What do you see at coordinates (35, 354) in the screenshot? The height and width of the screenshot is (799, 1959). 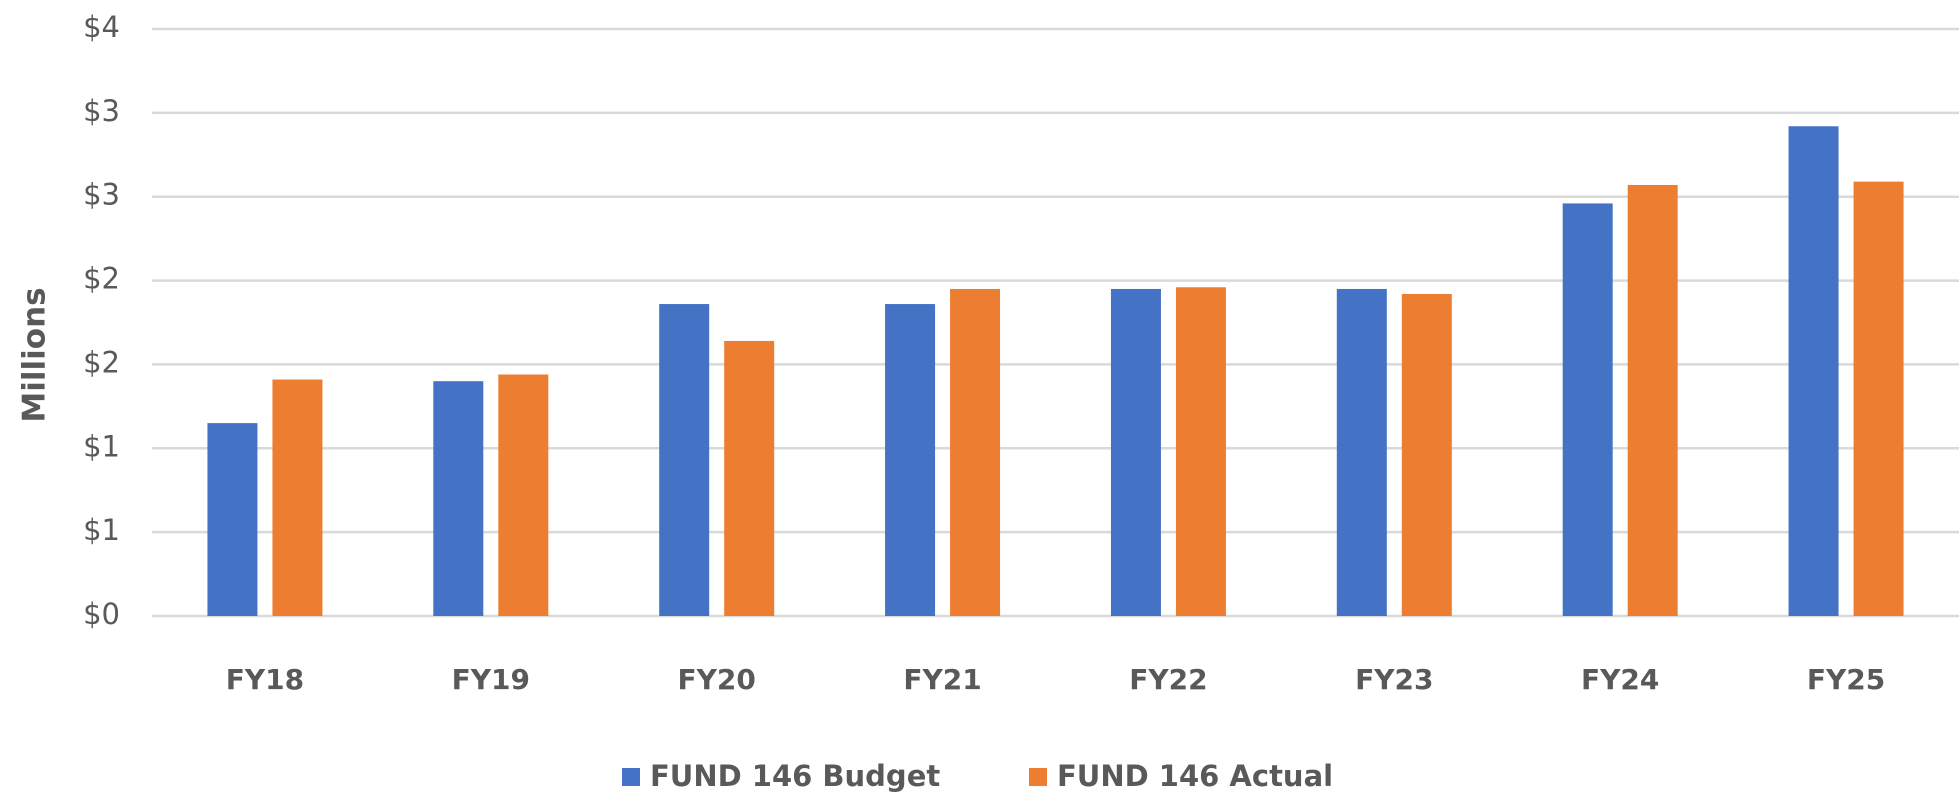 I see `y-axis-label: Millions` at bounding box center [35, 354].